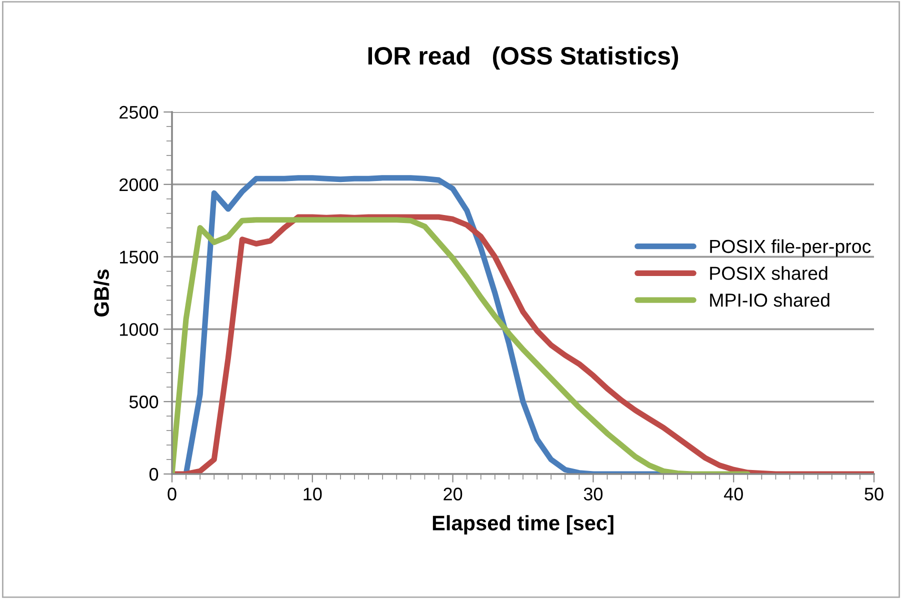  What do you see at coordinates (139, 329) in the screenshot?
I see `y-tick-label: 1000` at bounding box center [139, 329].